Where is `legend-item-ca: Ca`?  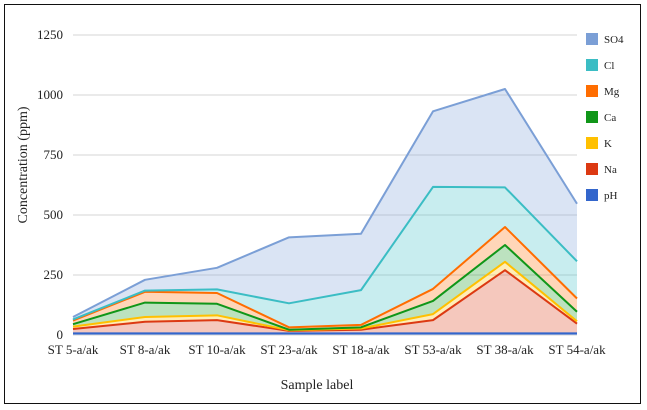 legend-item-ca: Ca is located at coordinates (601, 117).